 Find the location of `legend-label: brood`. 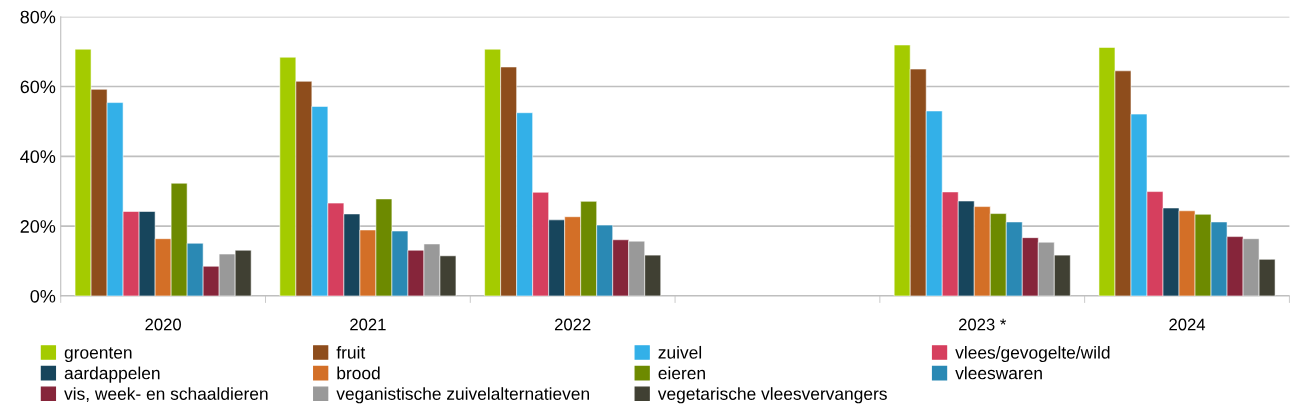

legend-label: brood is located at coordinates (358, 373).